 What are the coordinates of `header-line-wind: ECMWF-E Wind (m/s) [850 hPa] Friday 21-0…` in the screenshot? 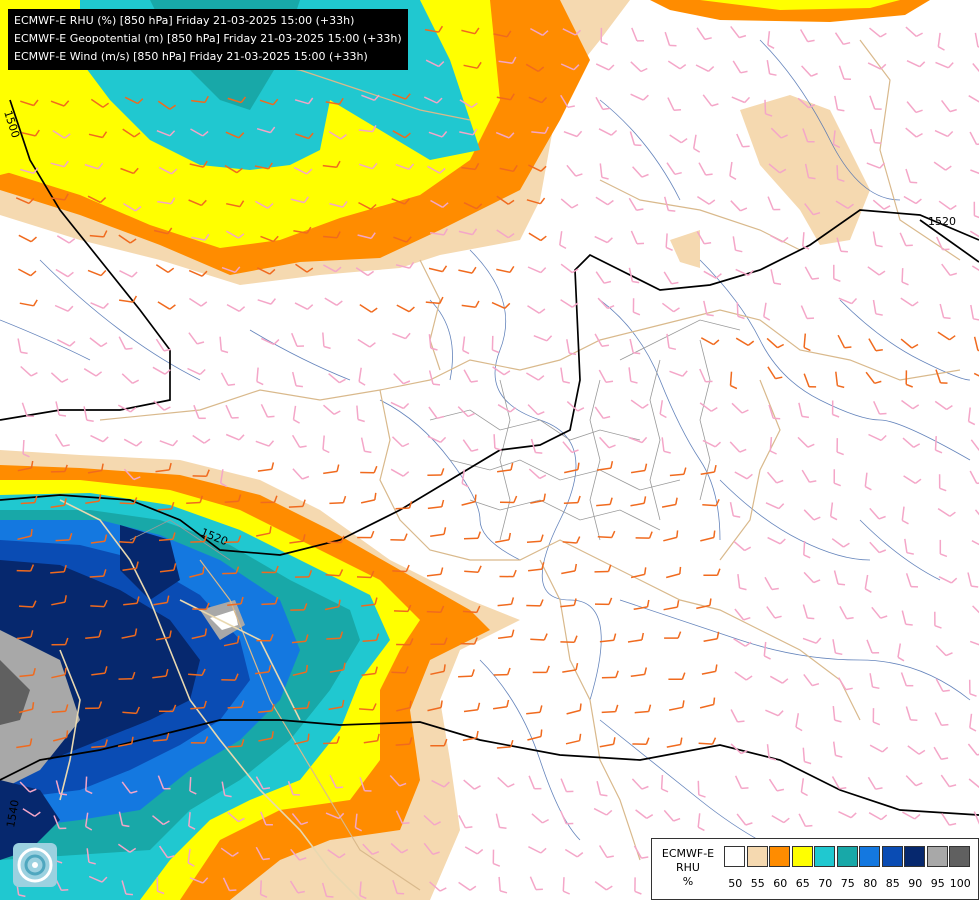 It's located at (191, 56).